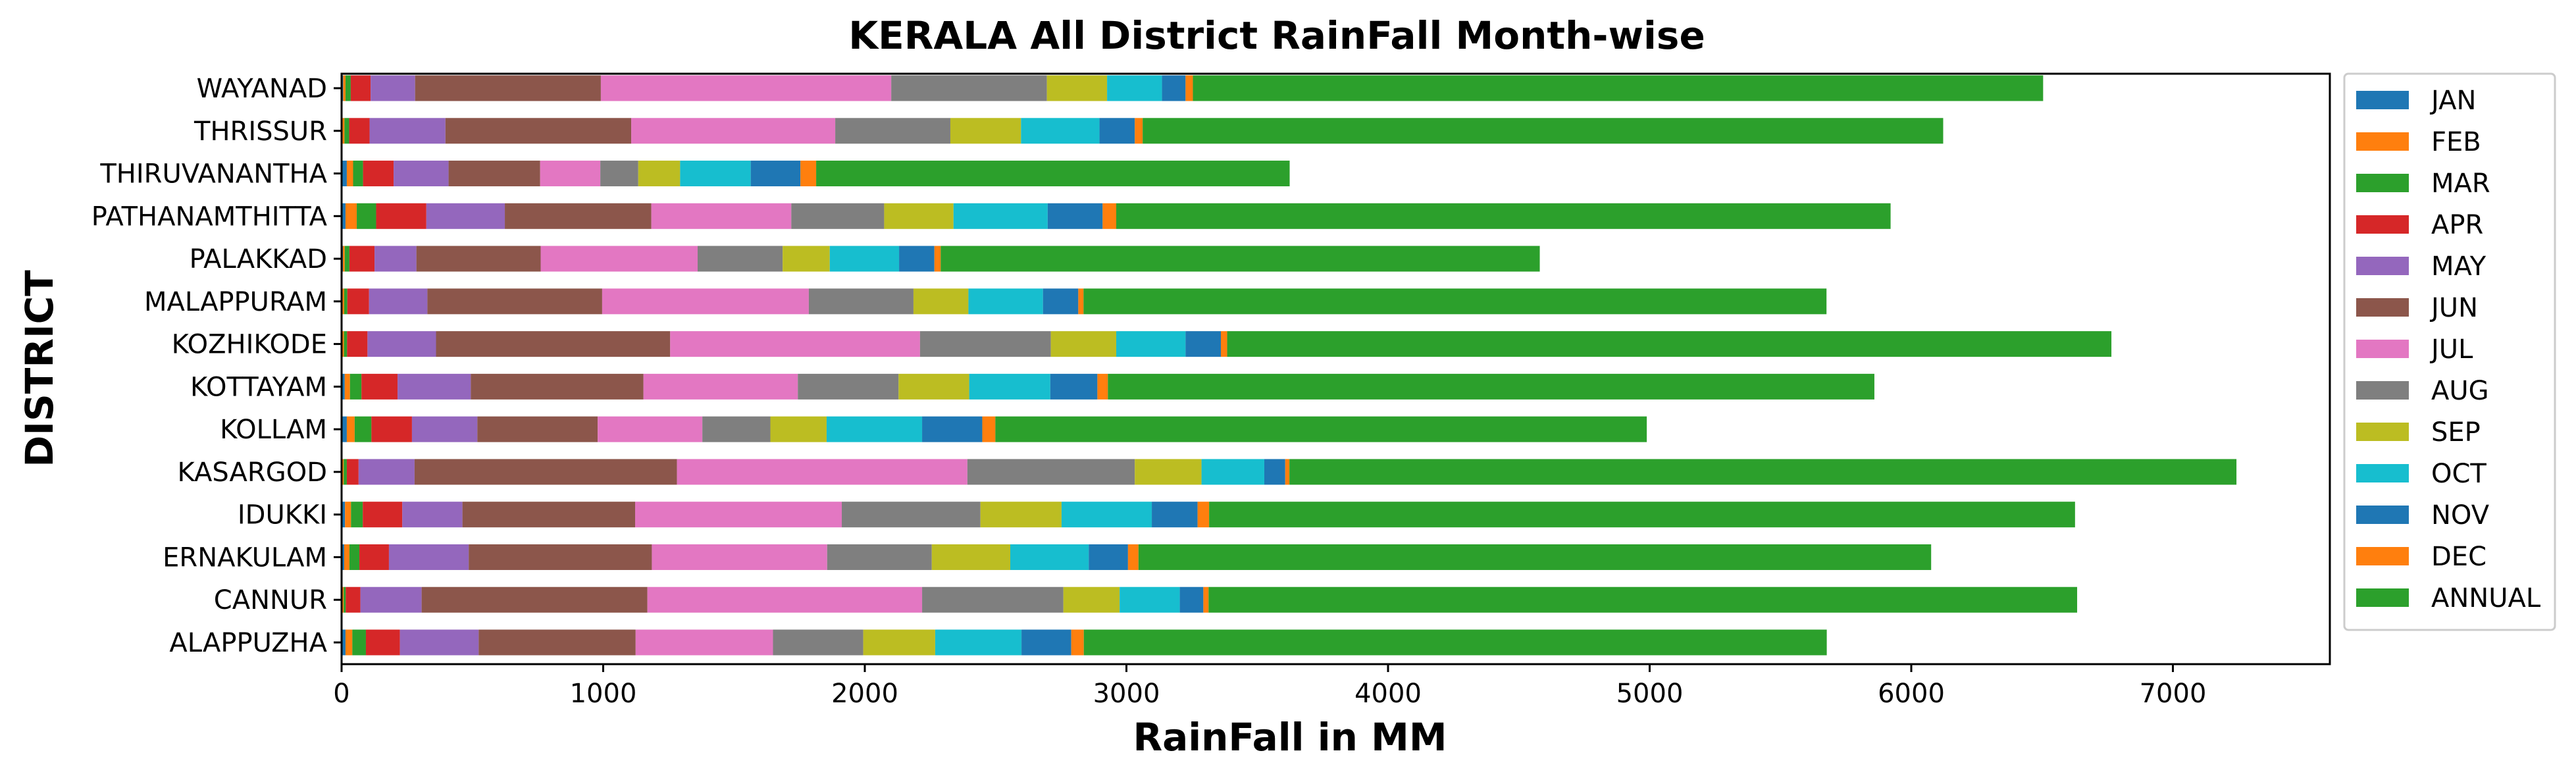  Describe the element at coordinates (1543, 131) in the screenshot. I see `bar-segment-thrissur-annual` at that location.